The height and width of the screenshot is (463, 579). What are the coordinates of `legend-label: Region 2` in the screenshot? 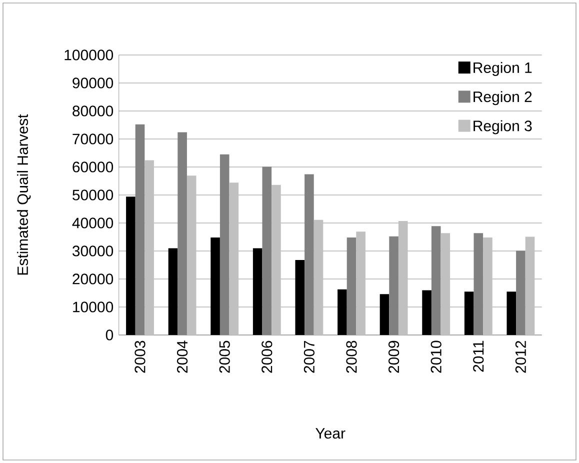 It's located at (503, 98).